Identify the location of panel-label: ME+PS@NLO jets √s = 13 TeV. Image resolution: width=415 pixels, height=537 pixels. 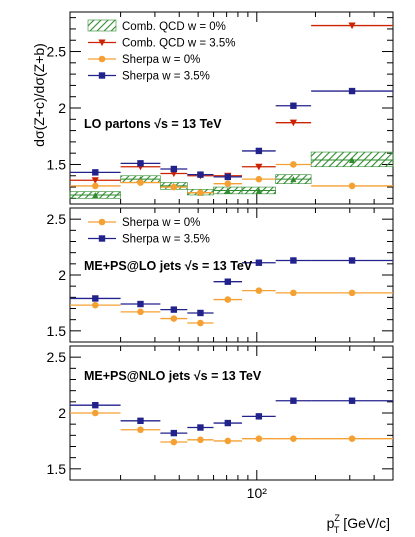
(173, 376).